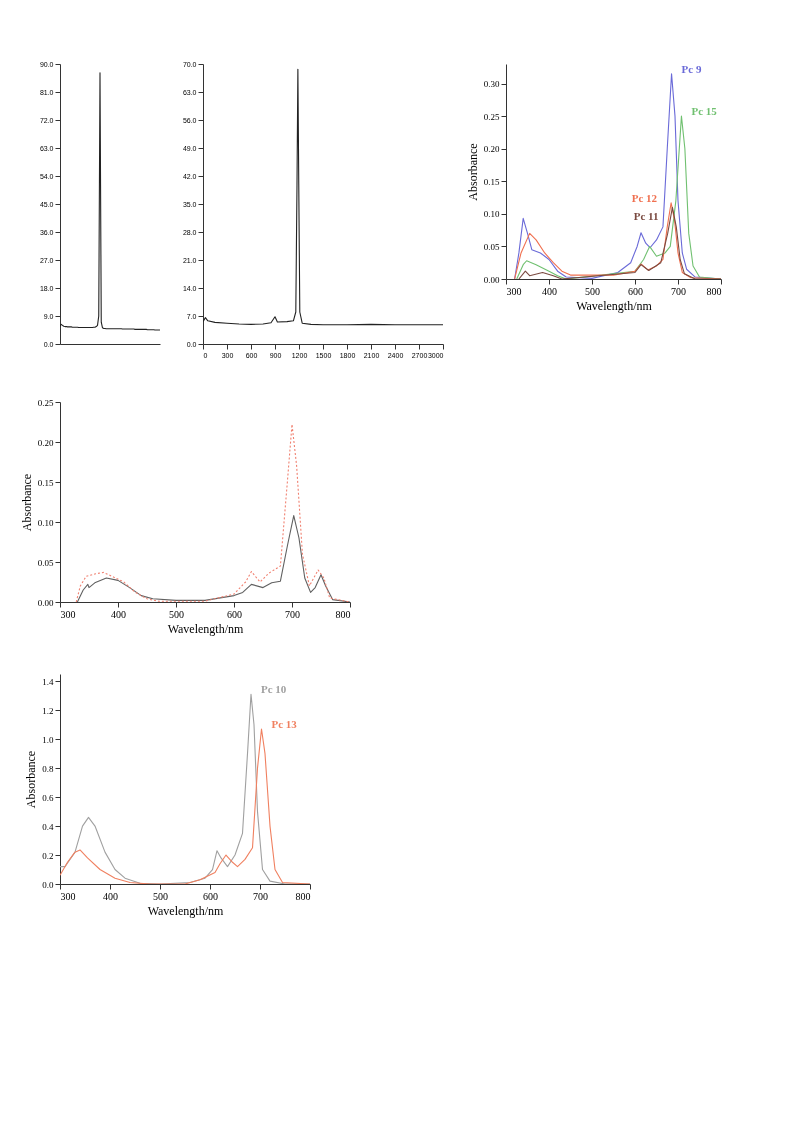 The height and width of the screenshot is (1123, 793). Describe the element at coordinates (644, 197) in the screenshot. I see `series-label: Pc 12` at that location.